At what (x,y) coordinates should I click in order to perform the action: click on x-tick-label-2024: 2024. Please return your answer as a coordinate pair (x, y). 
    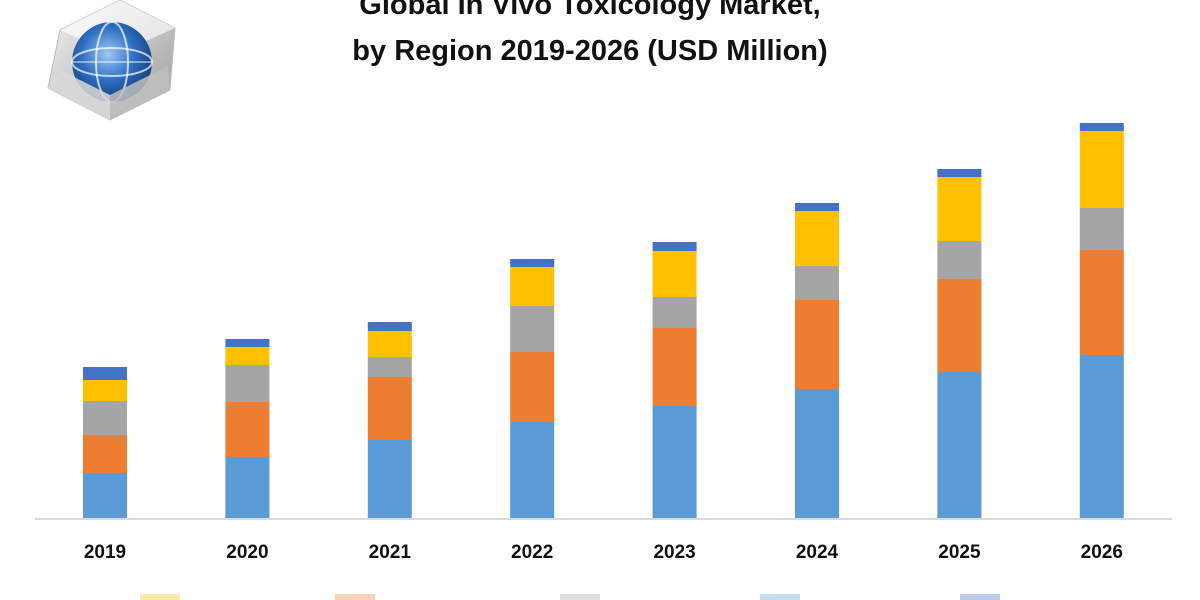
    Looking at the image, I should click on (817, 552).